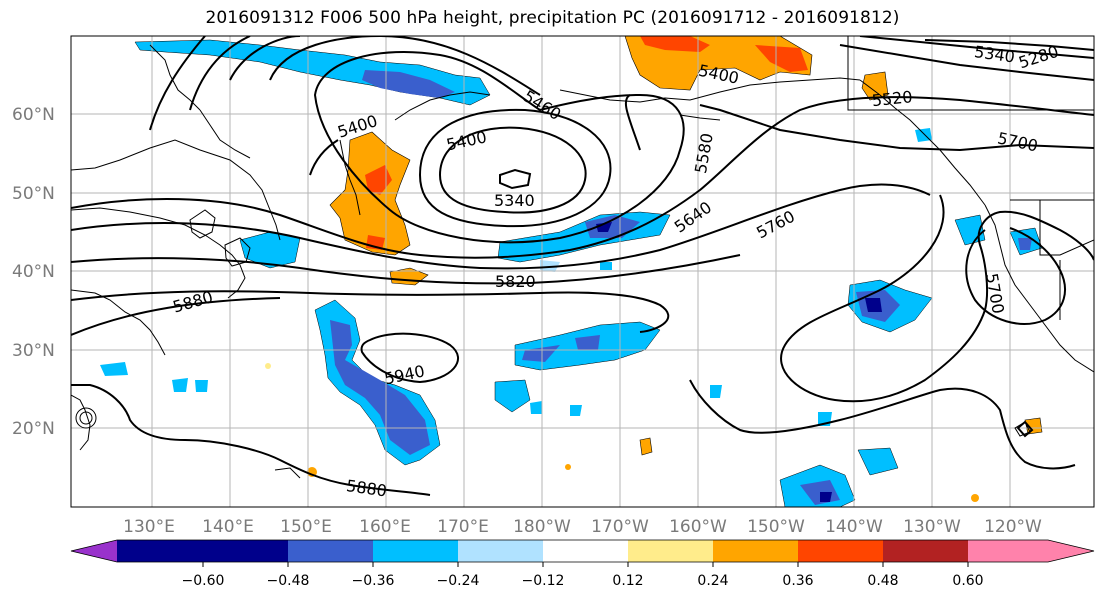 Image resolution: width=1105 pixels, height=601 pixels. I want to click on colorbar-outline, so click(582, 551).